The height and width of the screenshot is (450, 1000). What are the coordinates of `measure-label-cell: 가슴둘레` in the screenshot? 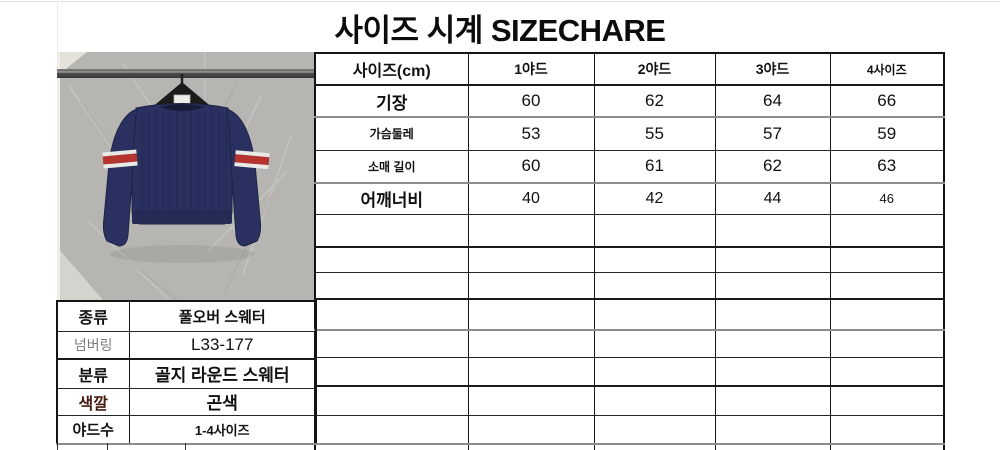 It's located at (391, 134).